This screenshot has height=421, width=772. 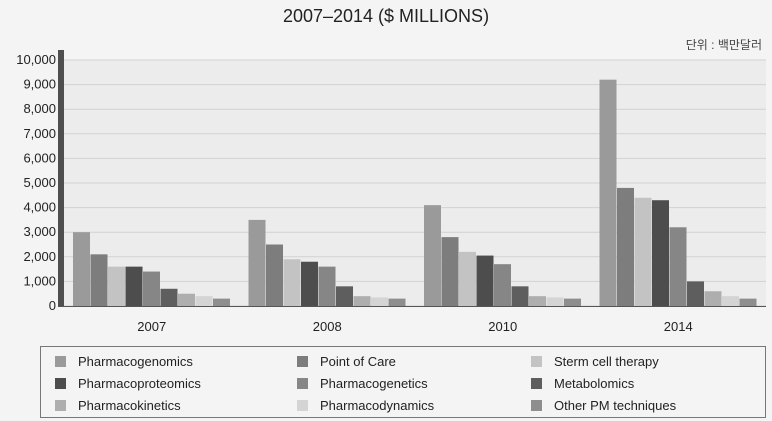 What do you see at coordinates (135, 361) in the screenshot?
I see `legend-label: Pharmacogenomics` at bounding box center [135, 361].